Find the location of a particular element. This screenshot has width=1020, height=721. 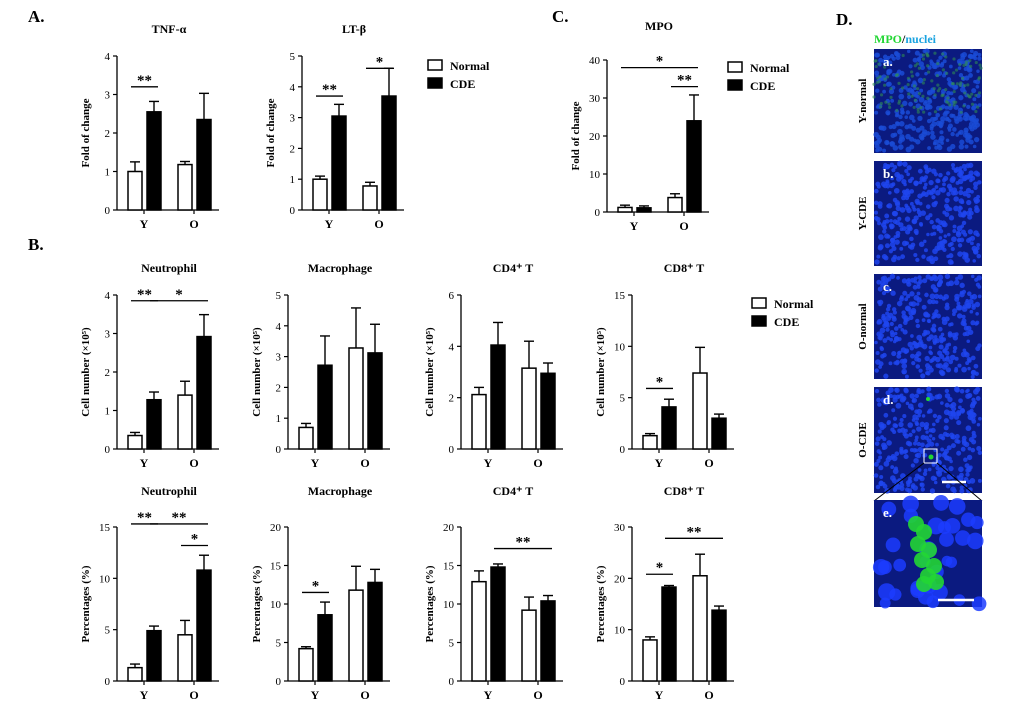

chart-title: Macrophage is located at coordinates (340, 268).